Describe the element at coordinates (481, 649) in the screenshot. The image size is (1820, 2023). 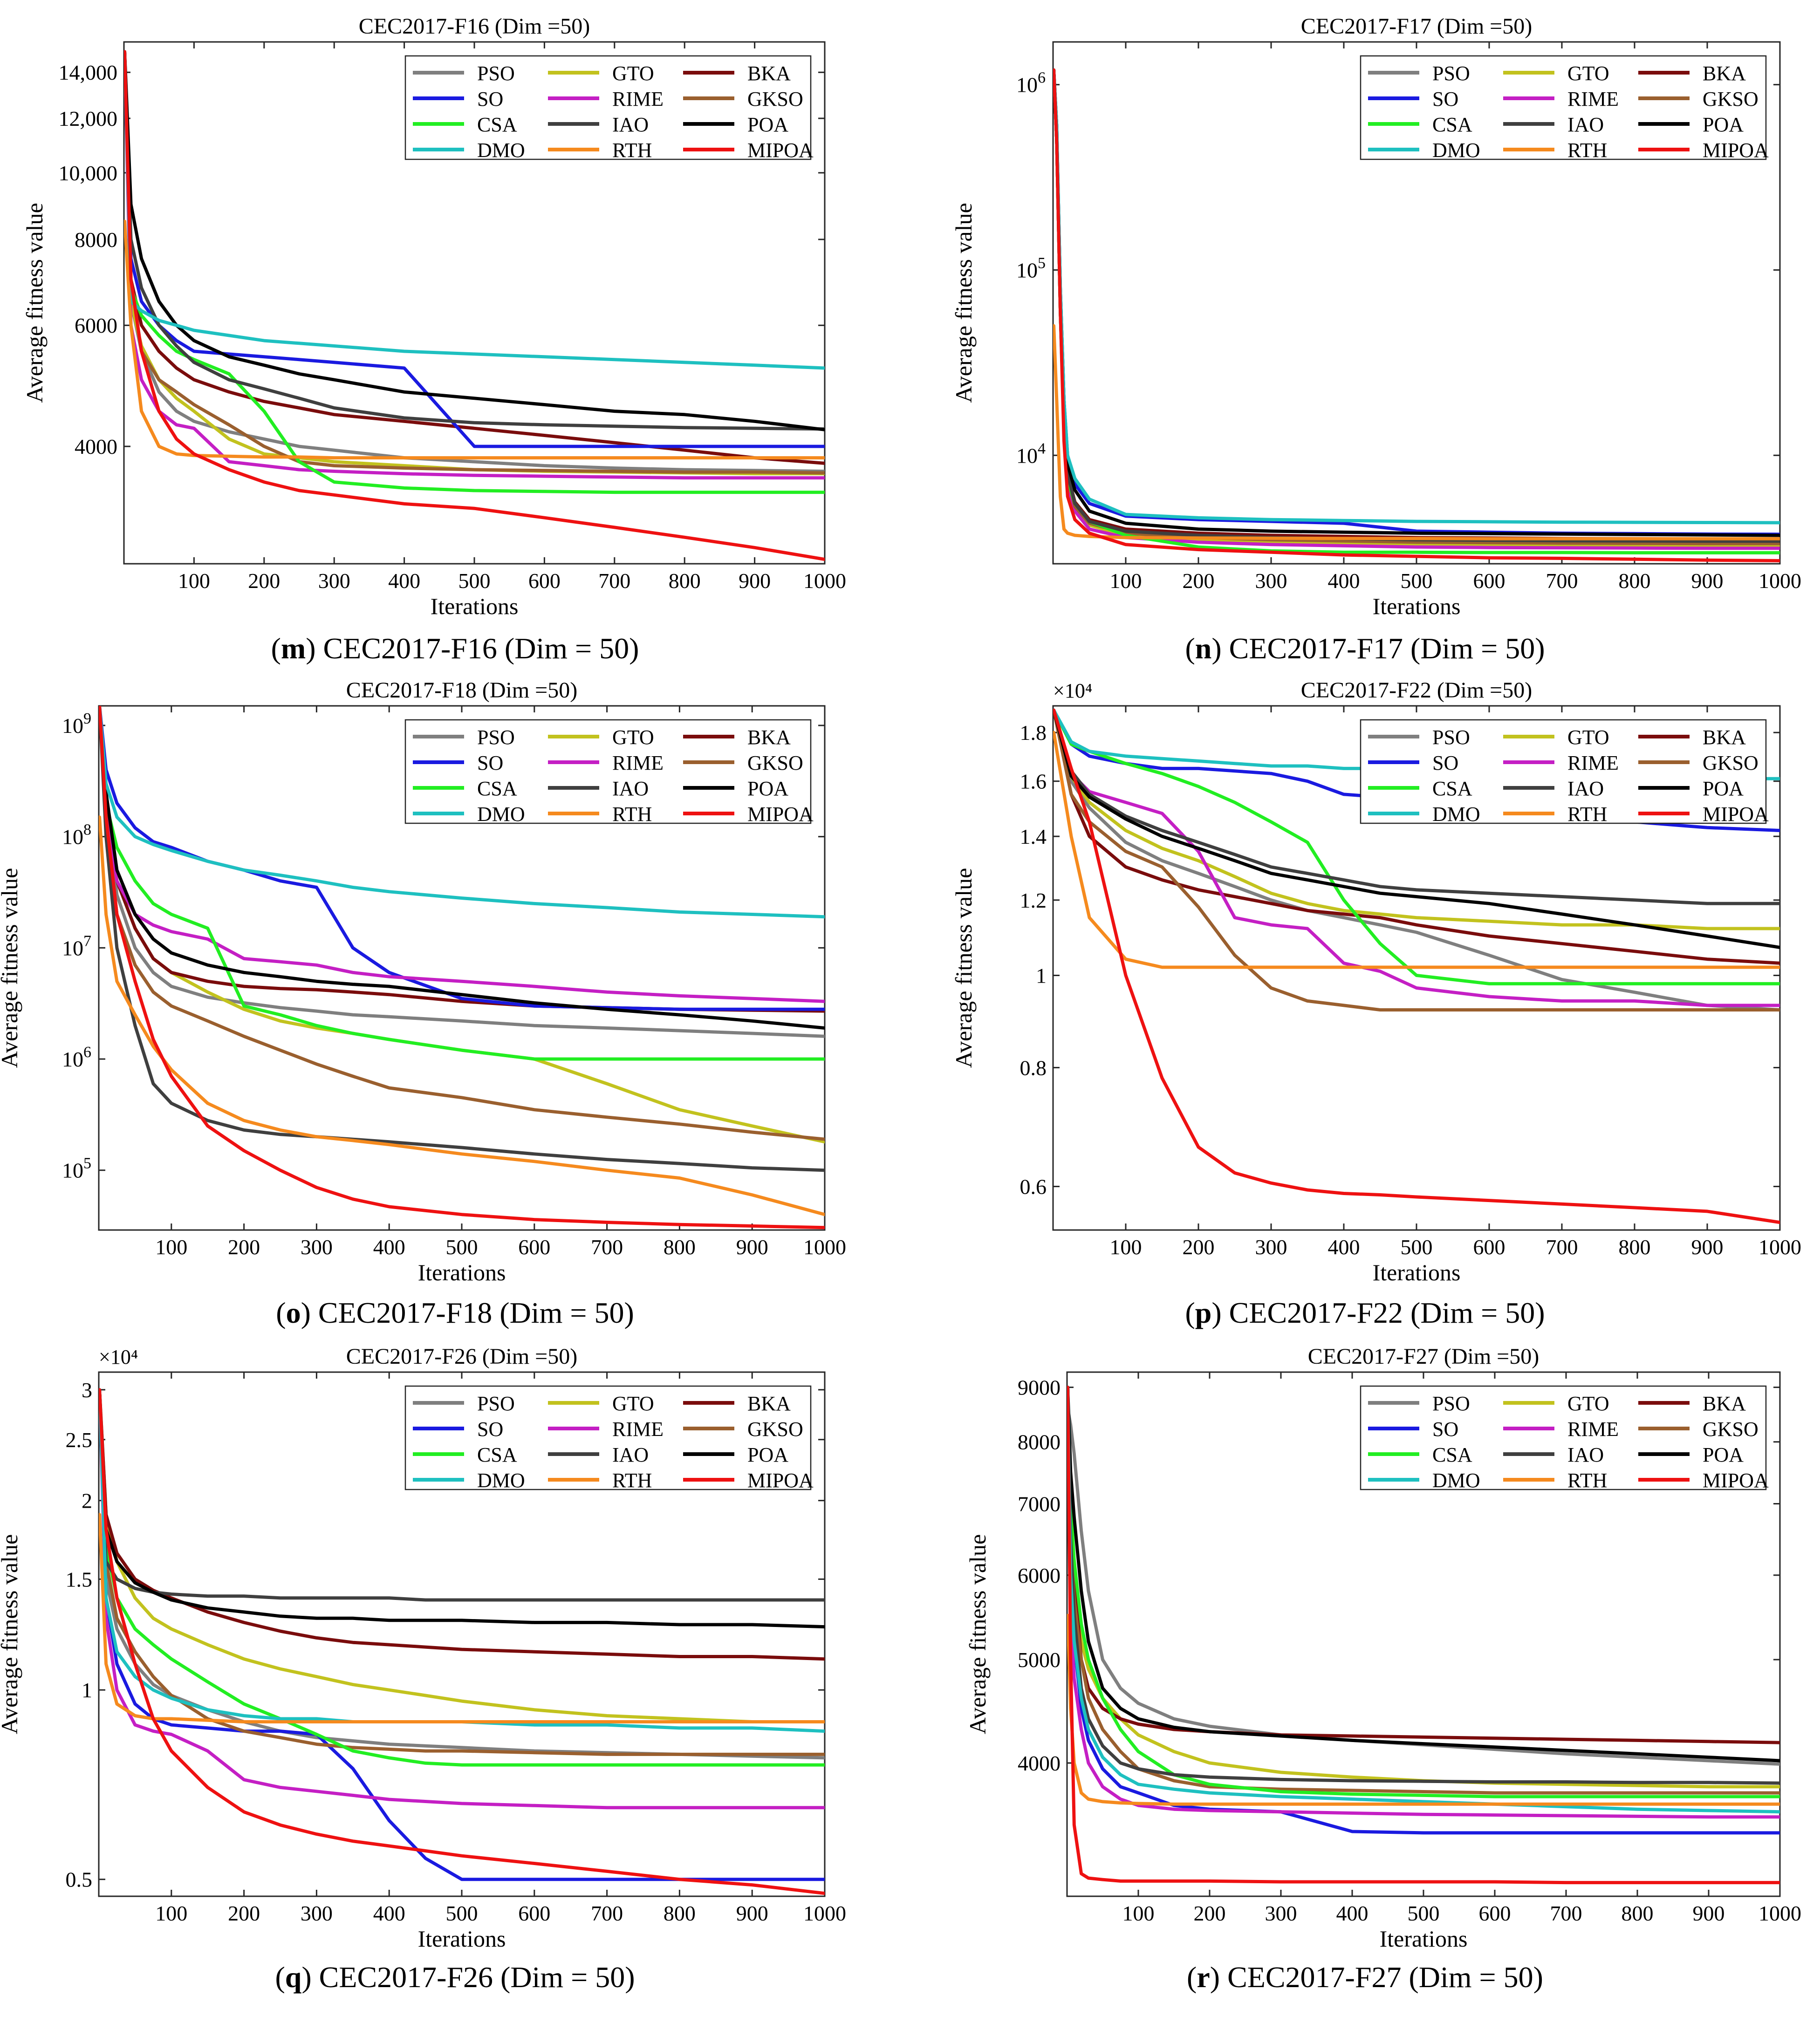
I see `caption-text: CEC2017-F16 (Dim = 50)` at that location.